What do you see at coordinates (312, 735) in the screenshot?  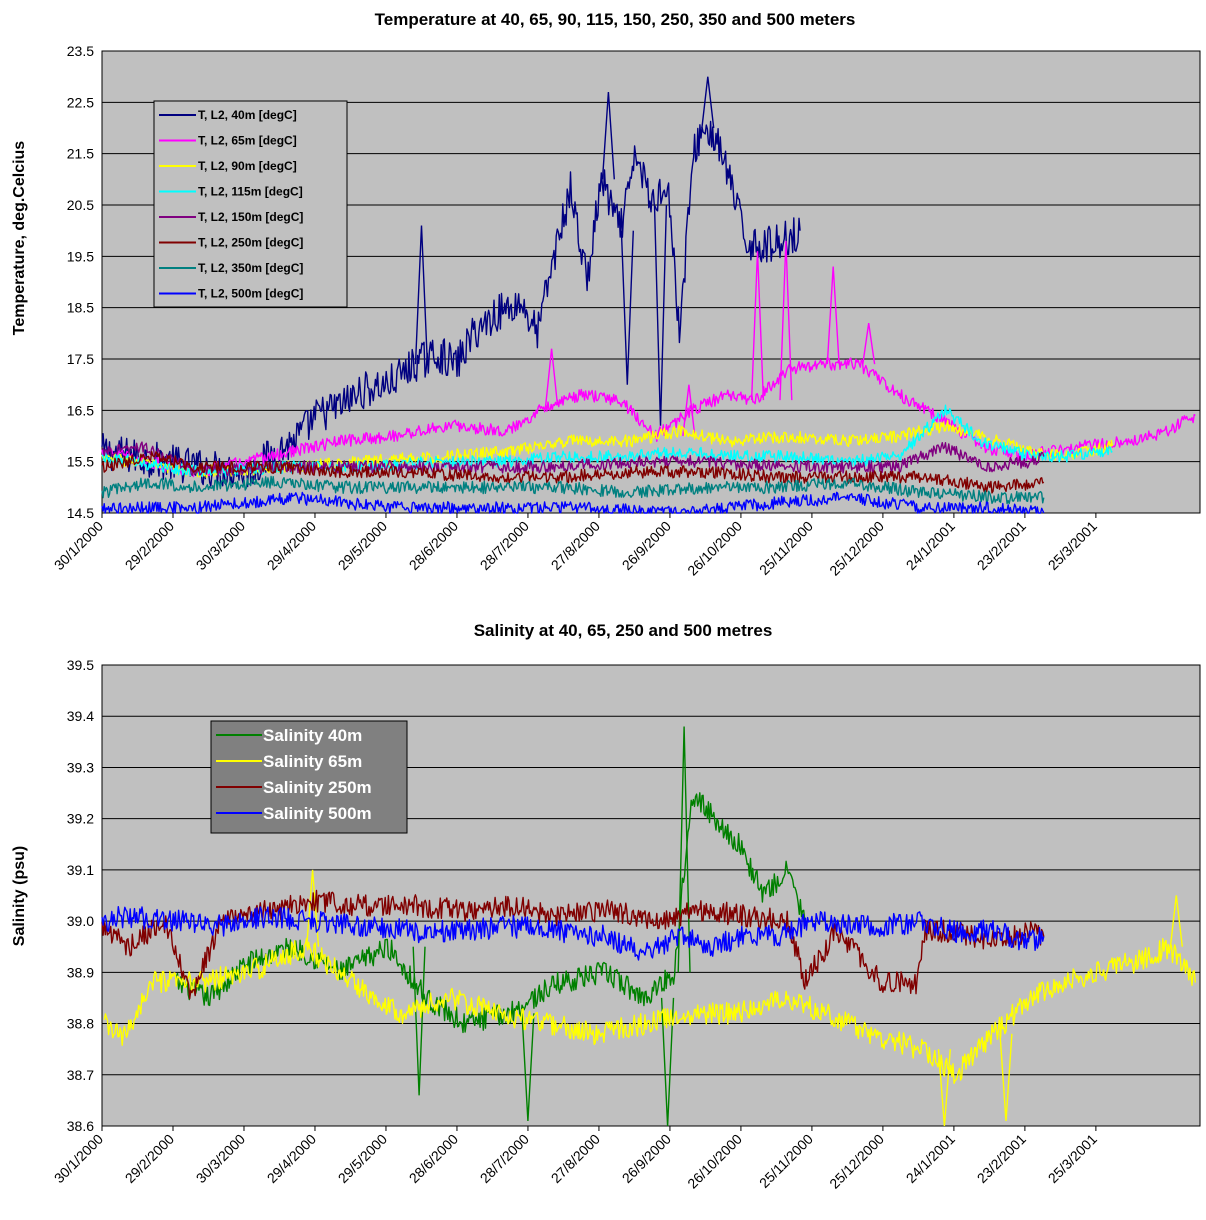 I see `legend-label: Salinity 40m` at bounding box center [312, 735].